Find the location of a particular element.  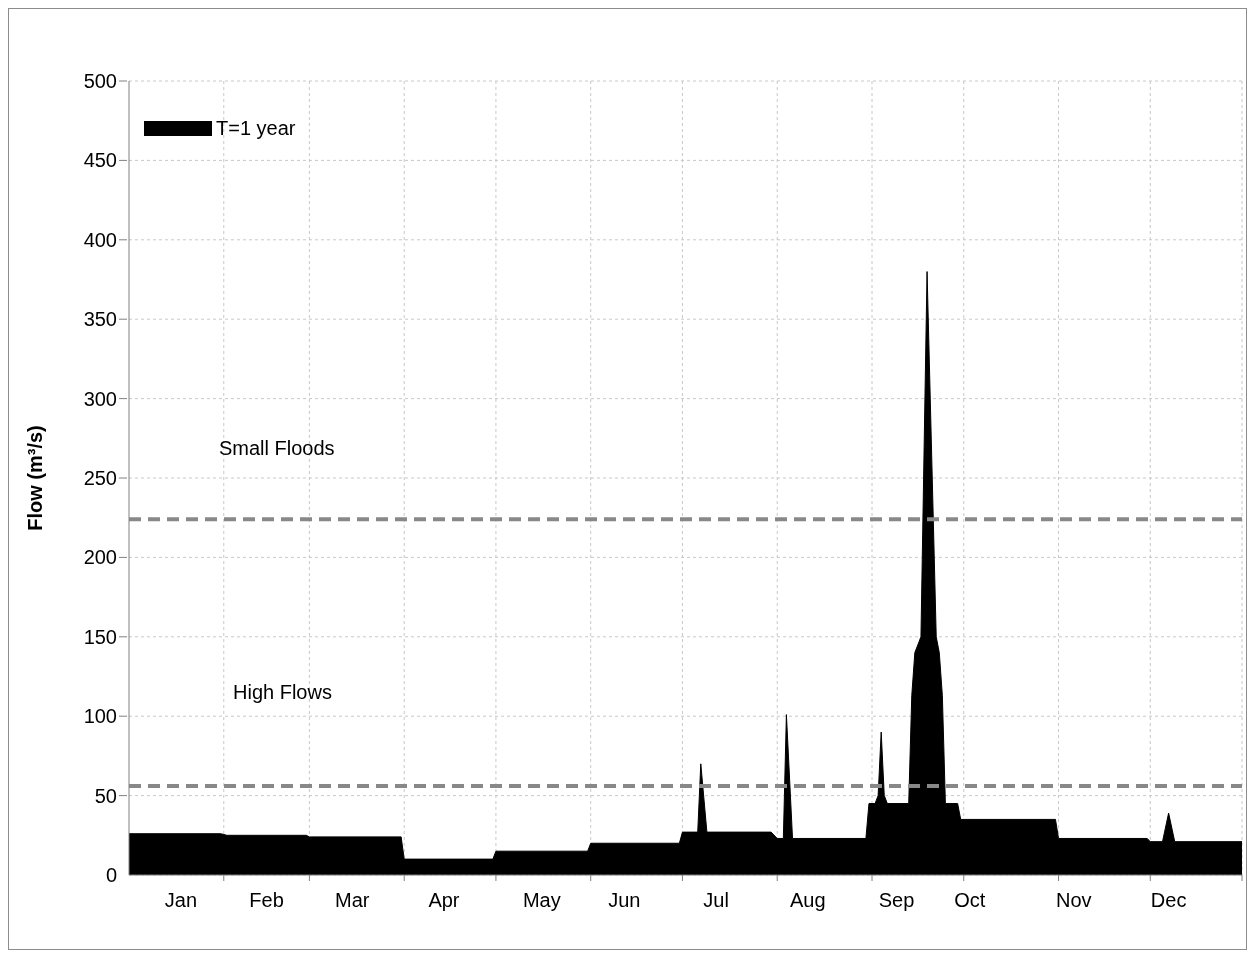

y-tick-label: 50 is located at coordinates (105, 795).